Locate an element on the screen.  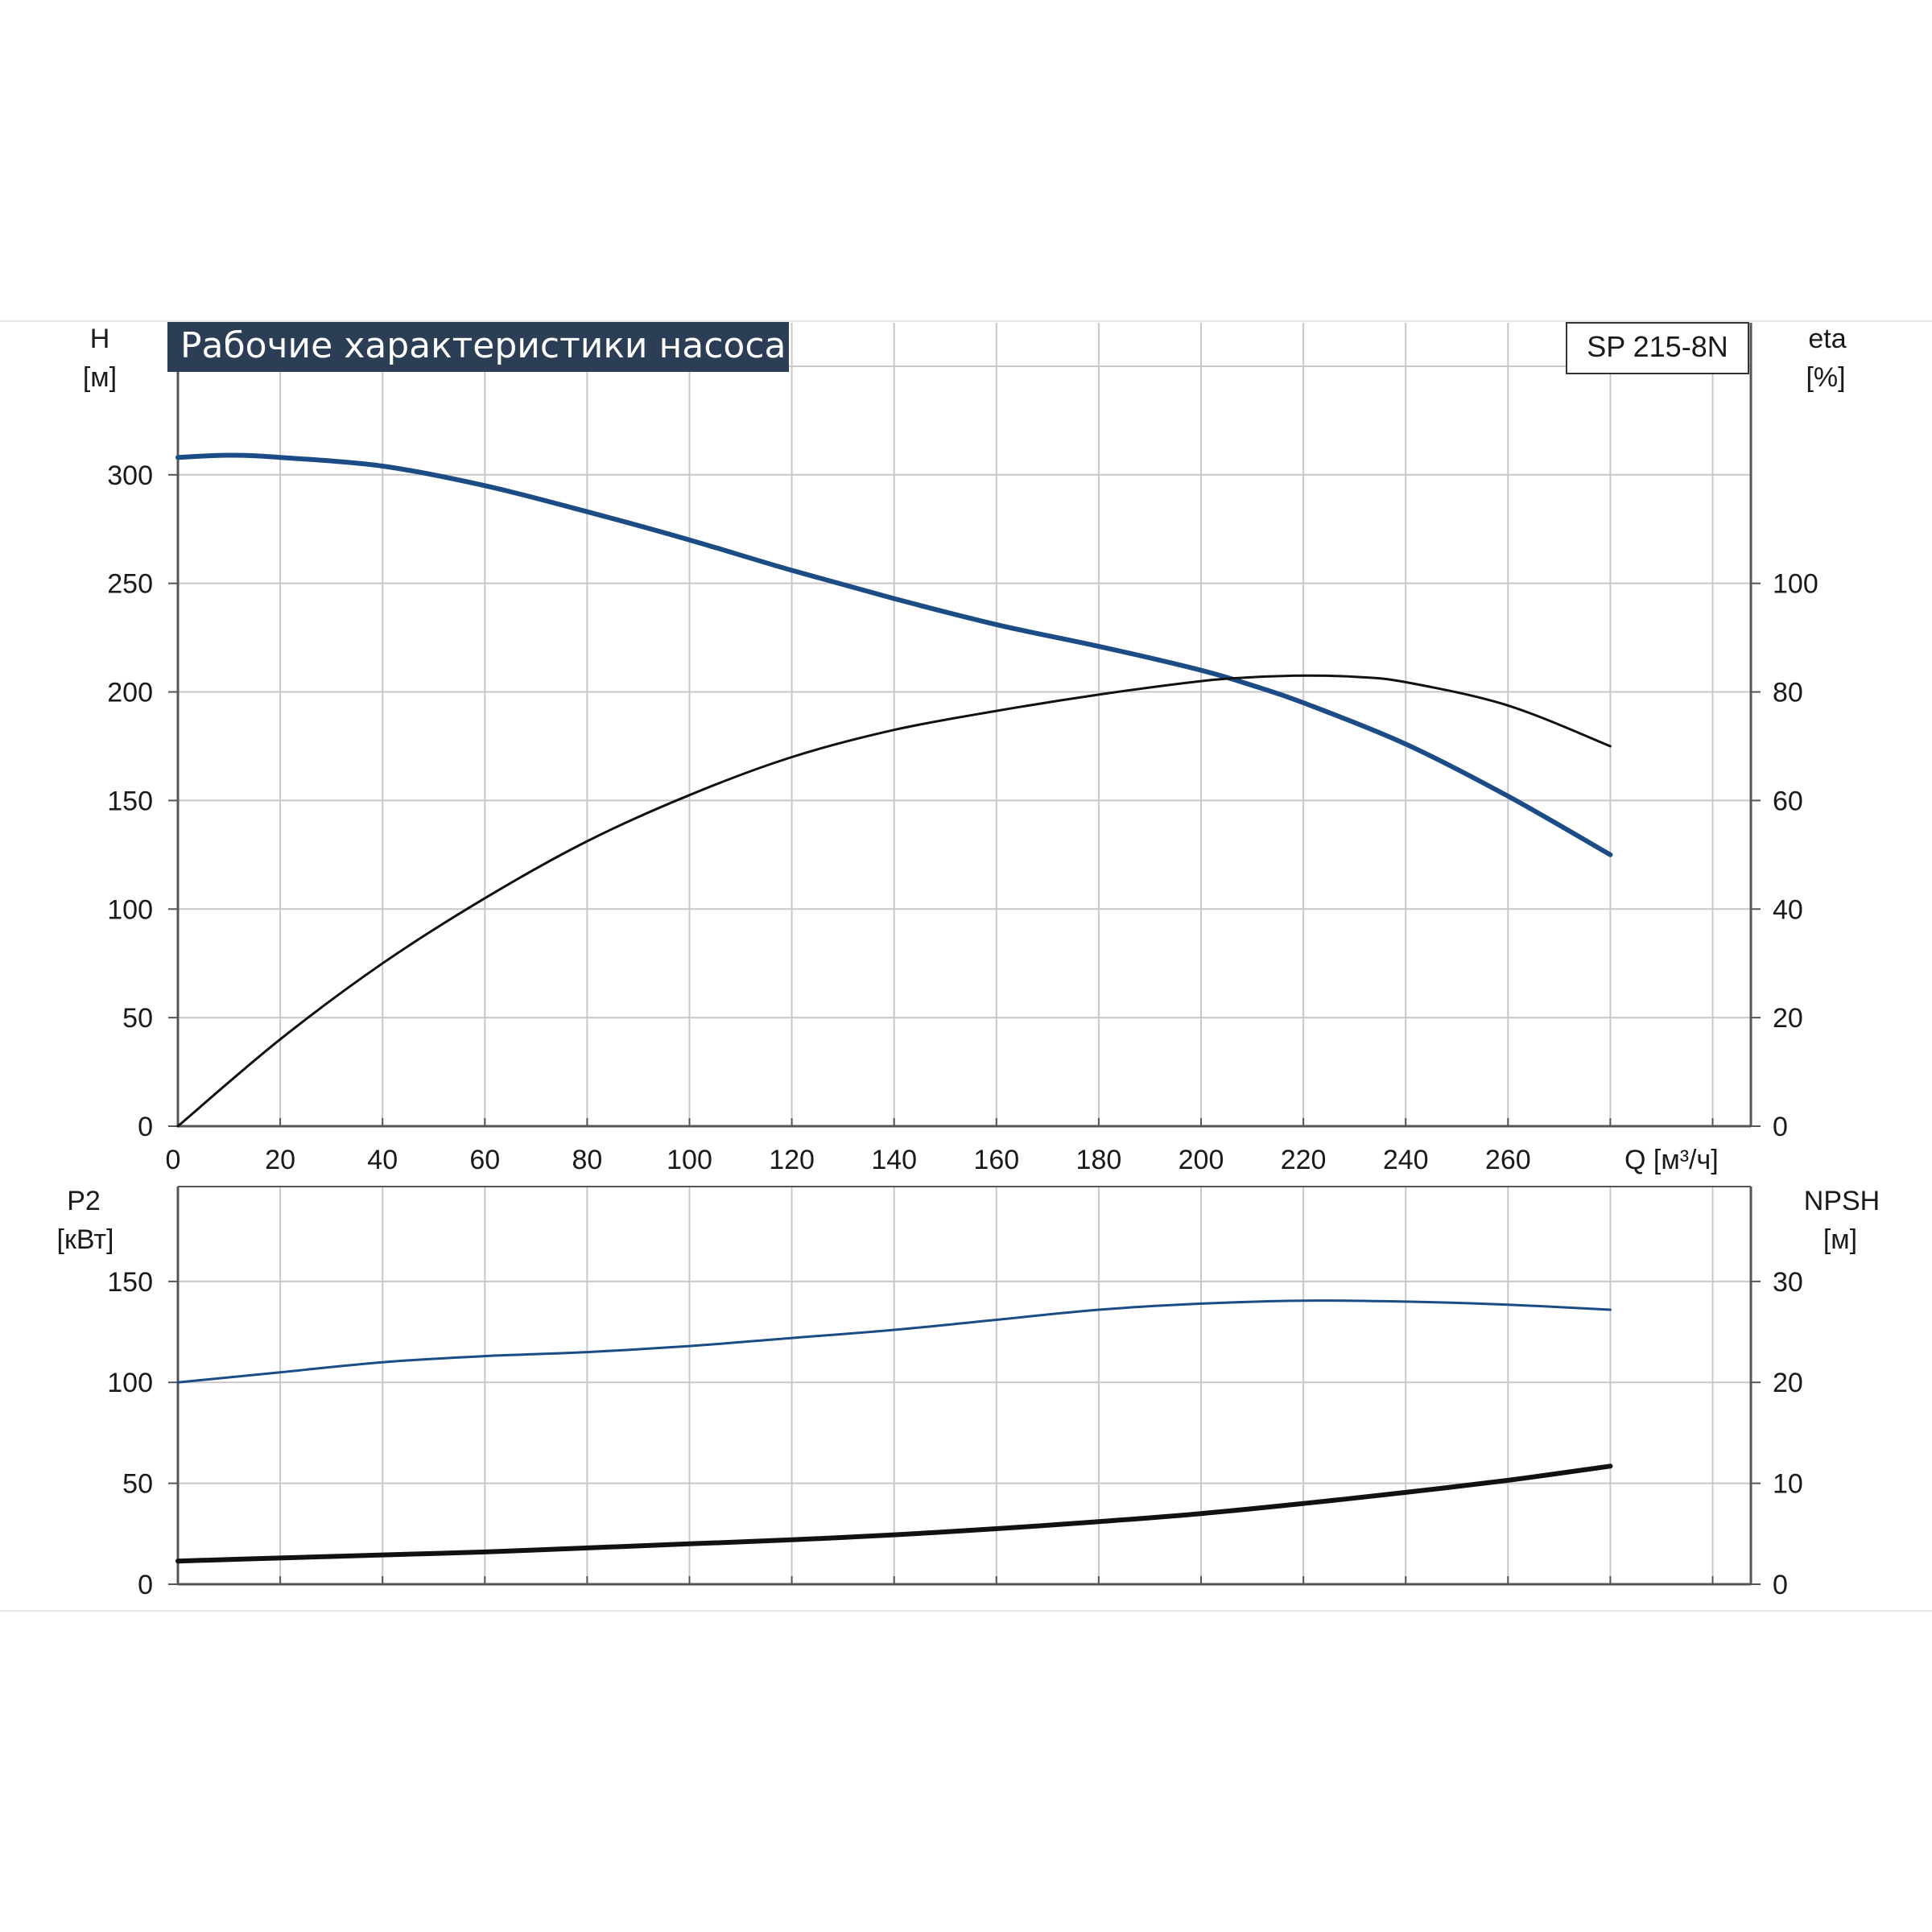
bottom-right-tick-label: 30 is located at coordinates (1788, 1282).